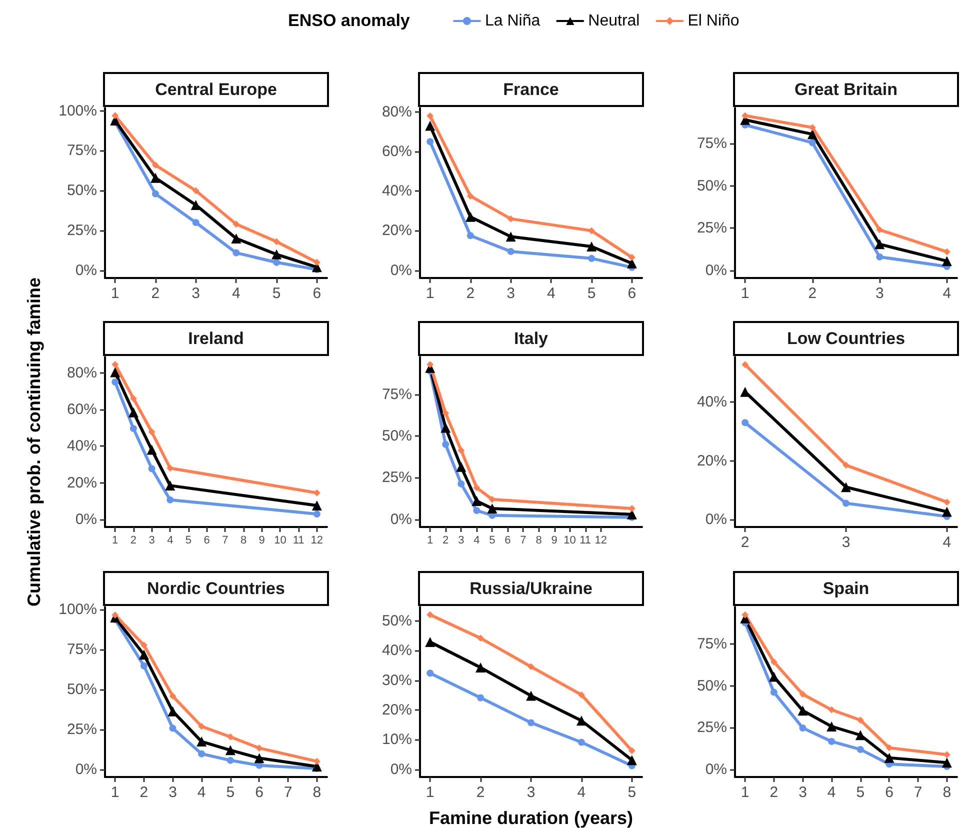 The width and height of the screenshot is (980, 840). I want to click on chart-title: Nordic Countries, so click(216, 588).